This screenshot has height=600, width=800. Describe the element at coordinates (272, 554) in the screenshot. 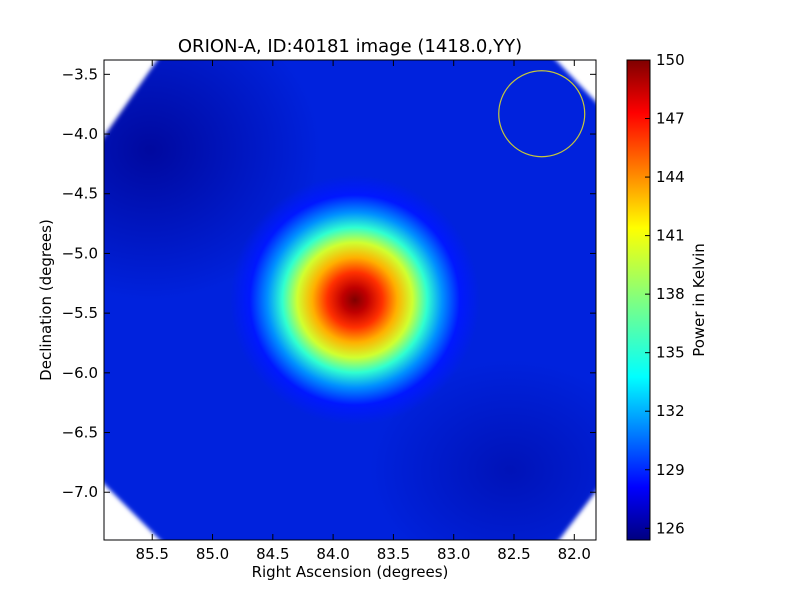

I see `x-tick-label: 84.5` at that location.